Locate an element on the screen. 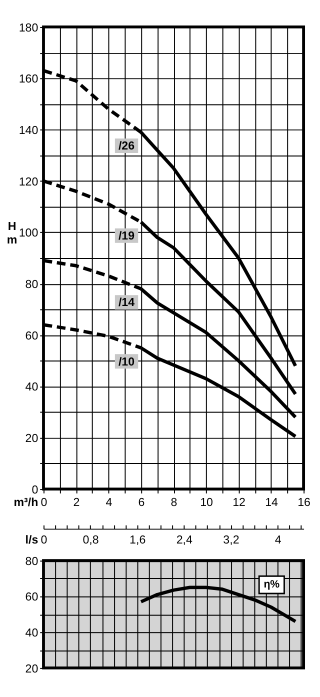  series-label: /19 is located at coordinates (127, 235).